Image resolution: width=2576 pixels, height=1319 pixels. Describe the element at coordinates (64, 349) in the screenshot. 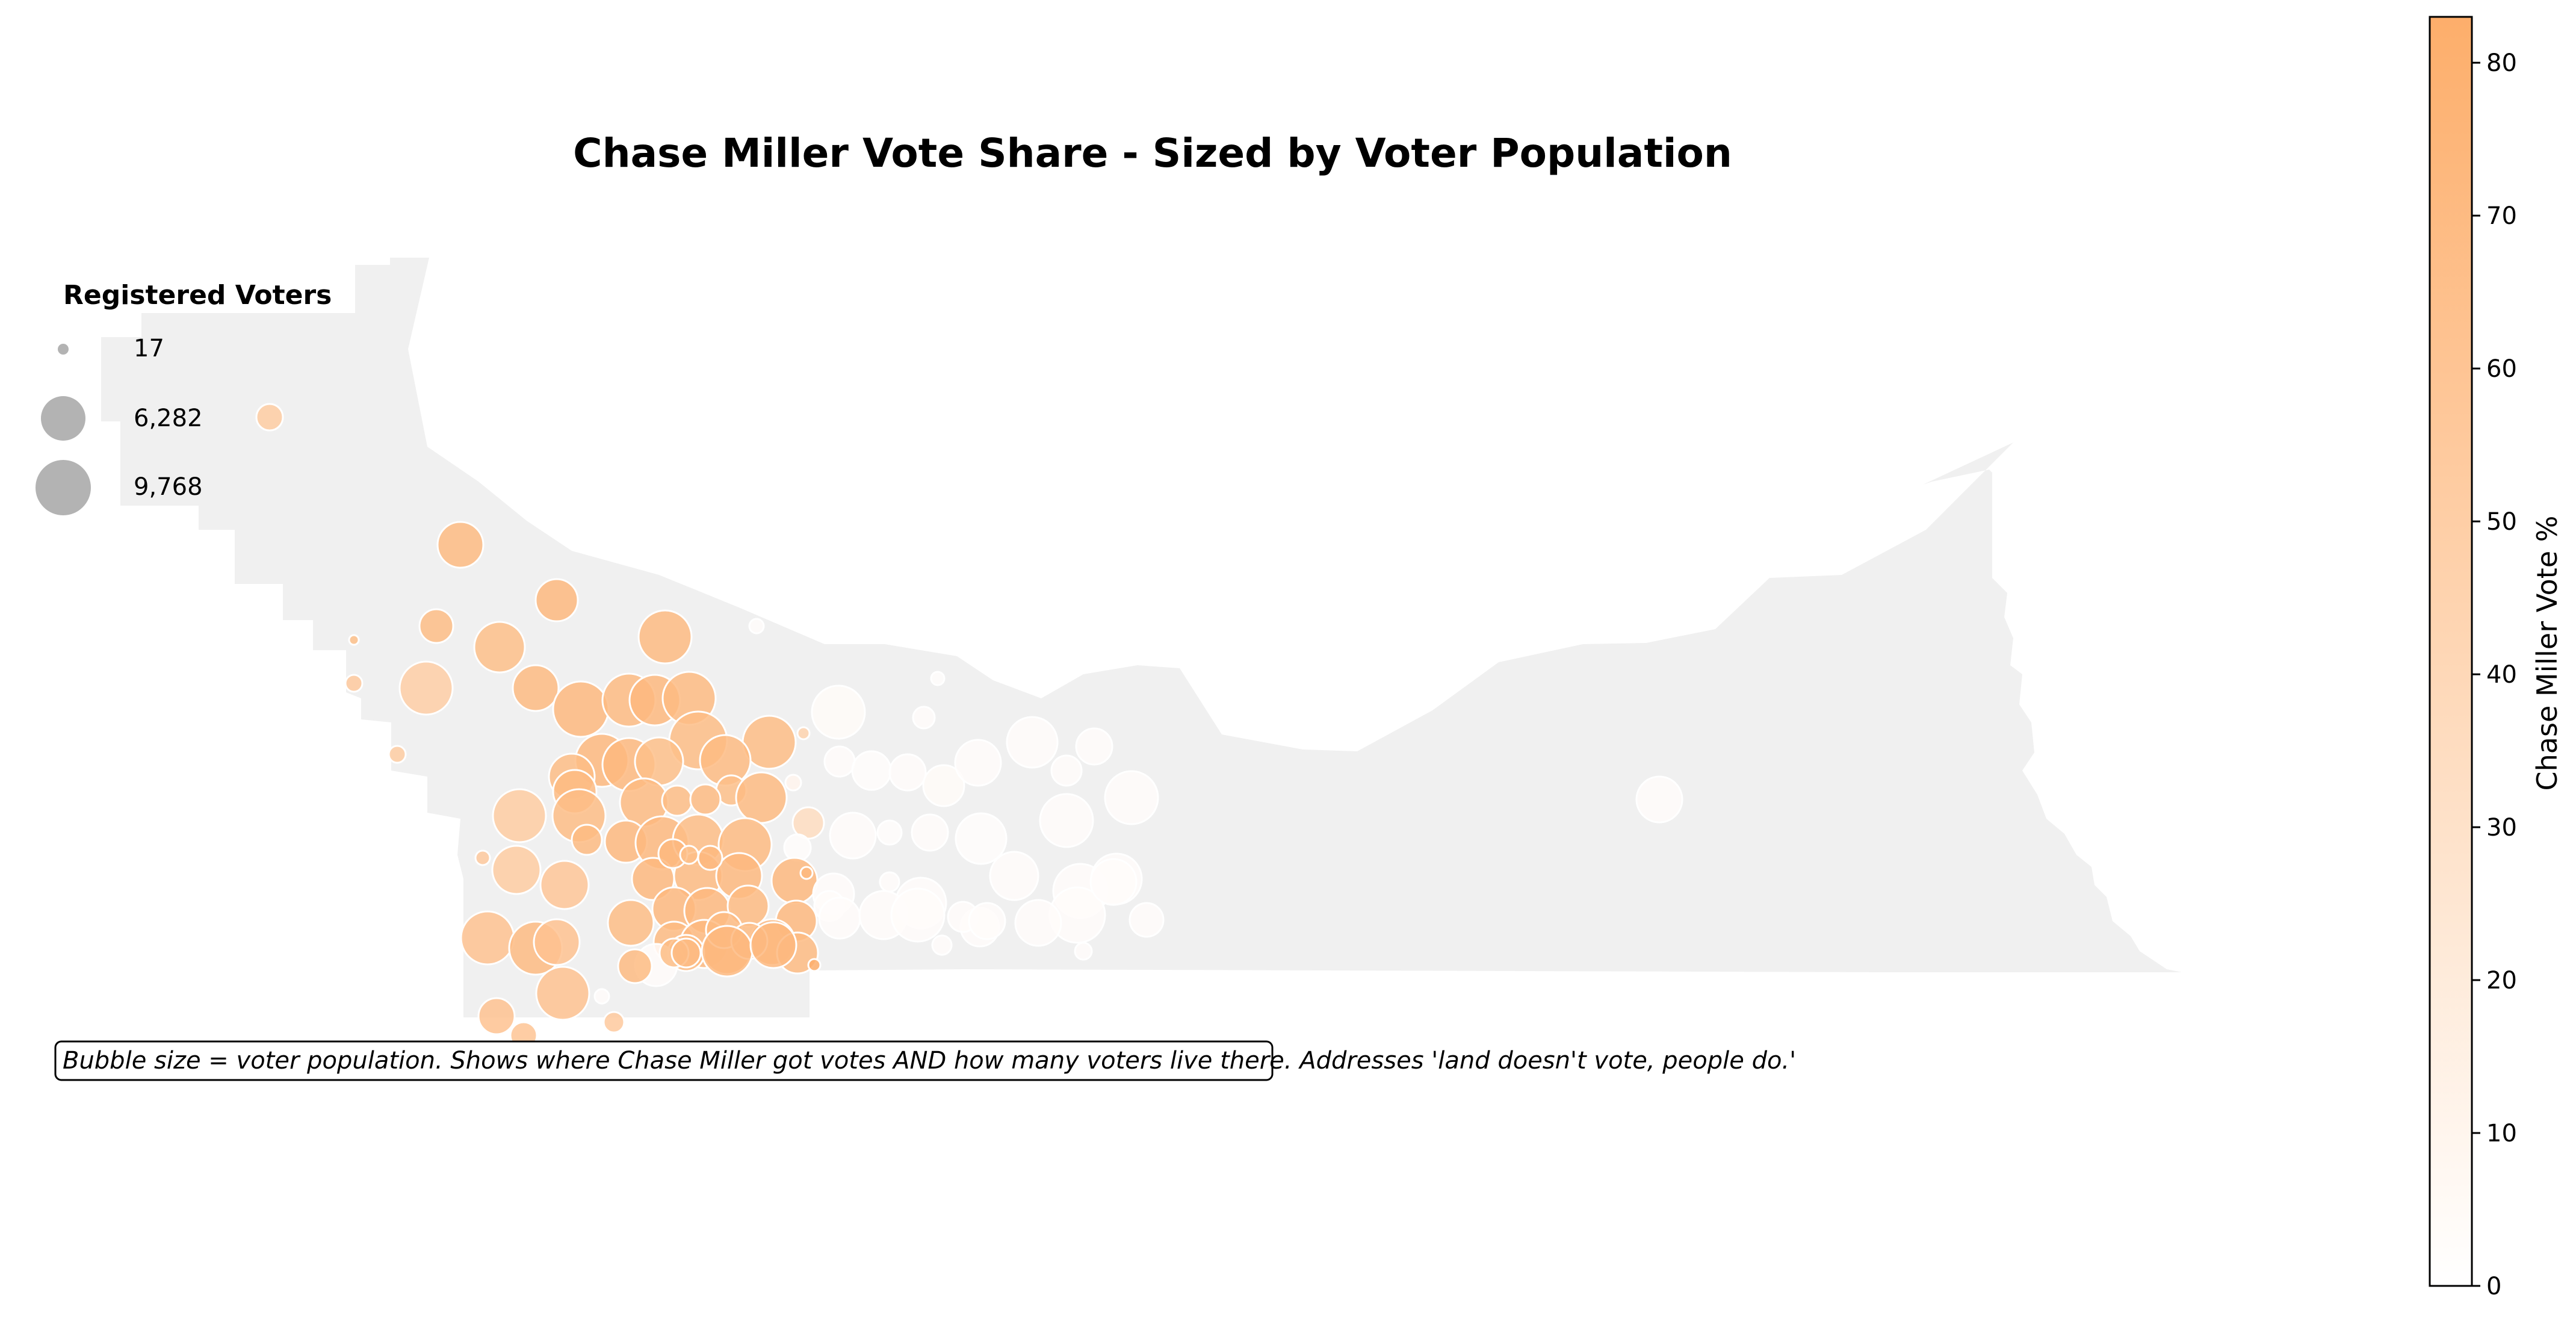

I see `legend-bubble-small` at that location.